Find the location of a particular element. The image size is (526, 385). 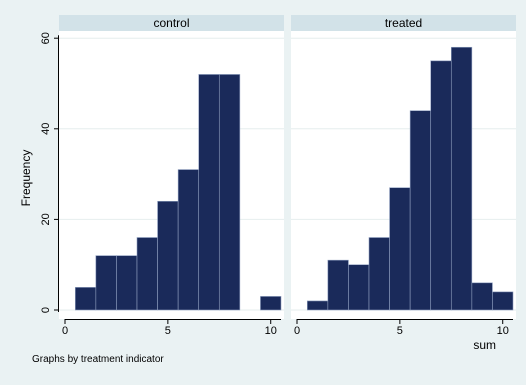

panel-header-control is located at coordinates (171, 23).